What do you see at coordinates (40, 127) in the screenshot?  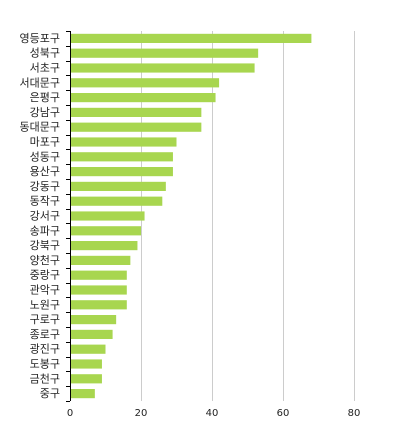 I see `category-label: 동대문구` at bounding box center [40, 127].